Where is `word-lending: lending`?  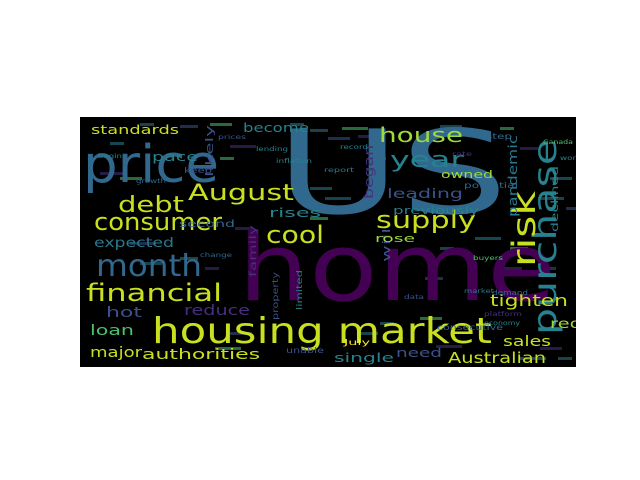 word-lending: lending is located at coordinates (272, 149).